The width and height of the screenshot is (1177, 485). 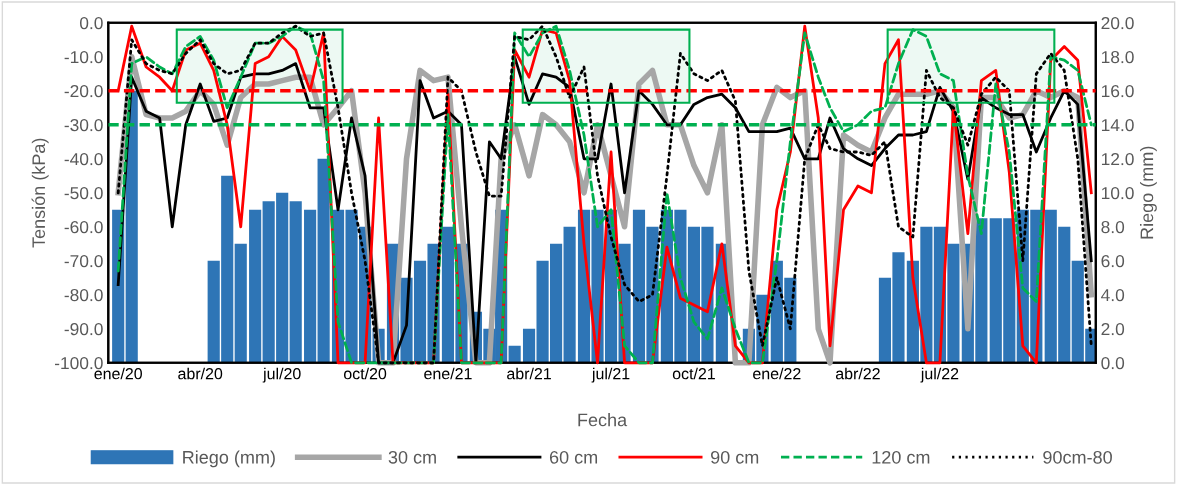 What do you see at coordinates (365, 373) in the screenshot?
I see `x-tick-label: oct/20` at bounding box center [365, 373].